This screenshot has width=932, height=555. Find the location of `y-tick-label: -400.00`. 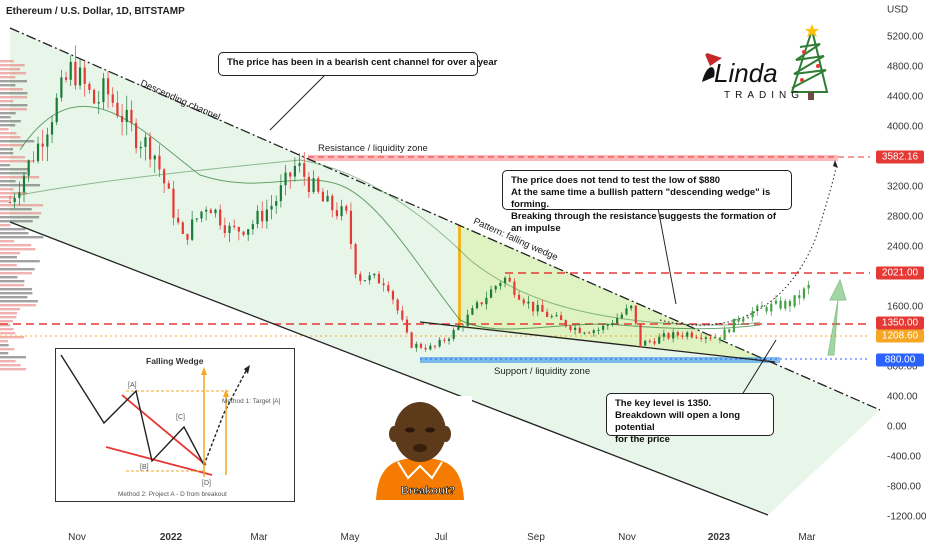

y-tick-label: -400.00 is located at coordinates (904, 457).